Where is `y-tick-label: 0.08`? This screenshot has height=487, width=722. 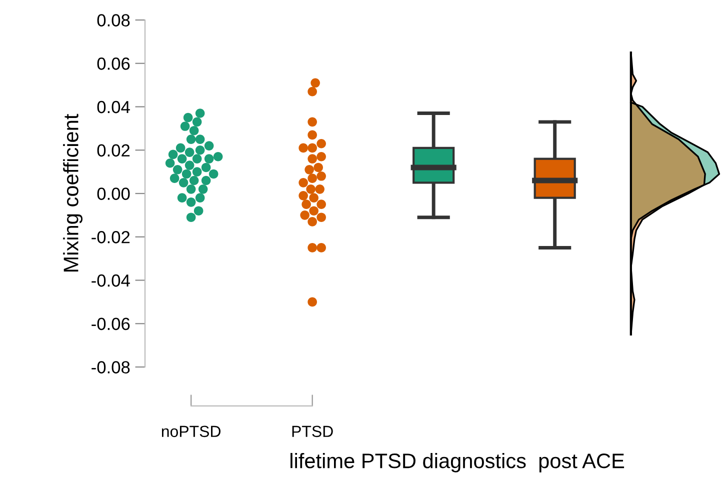
y-tick-label: 0.08 is located at coordinates (113, 20).